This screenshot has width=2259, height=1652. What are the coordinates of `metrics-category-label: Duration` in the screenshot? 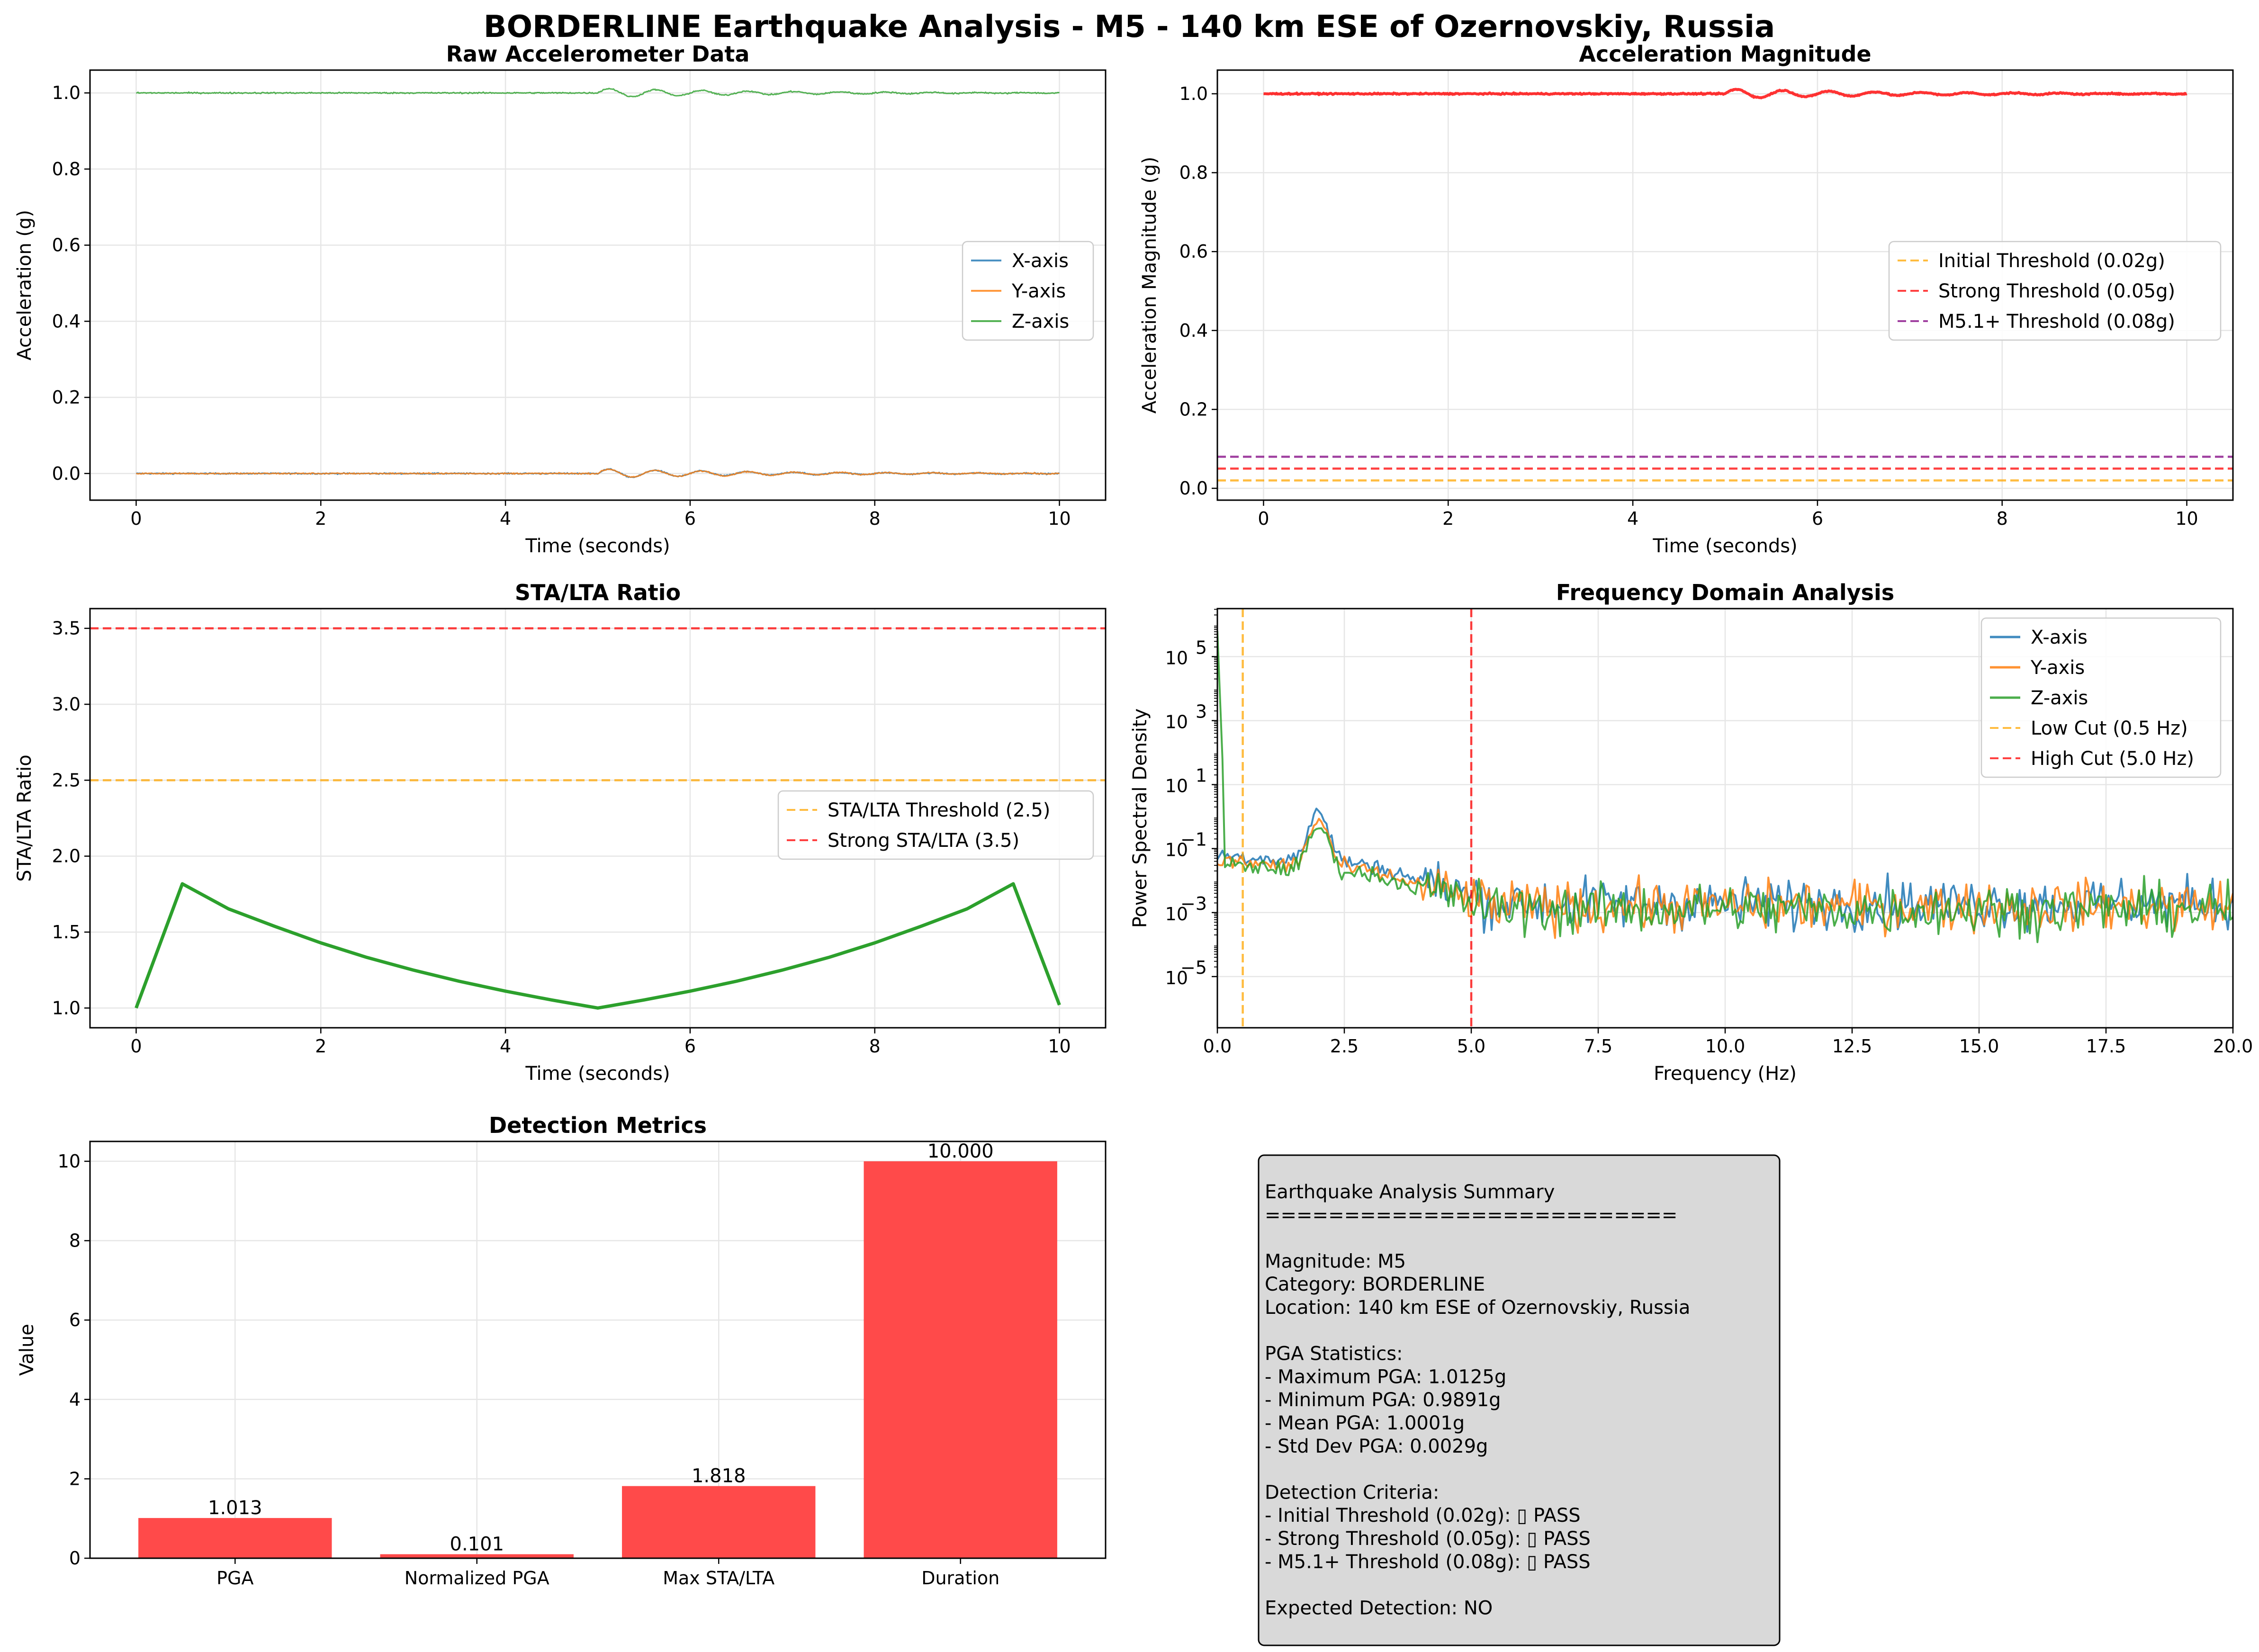 It's located at (960, 1578).